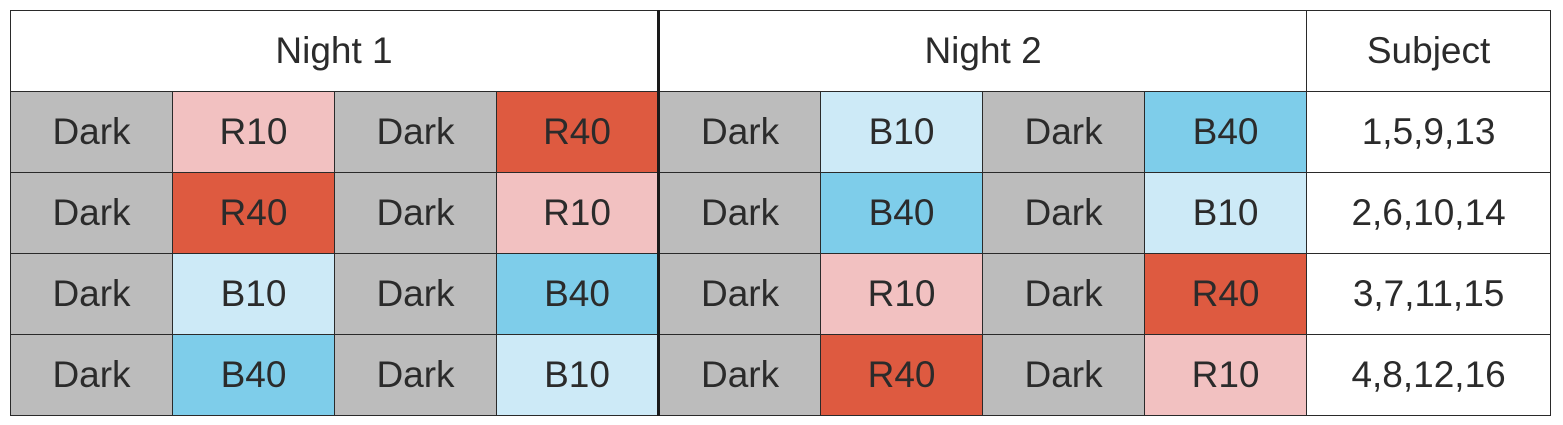 This screenshot has height=425, width=1563. What do you see at coordinates (334, 51) in the screenshot?
I see `night-1-header: Night 1` at bounding box center [334, 51].